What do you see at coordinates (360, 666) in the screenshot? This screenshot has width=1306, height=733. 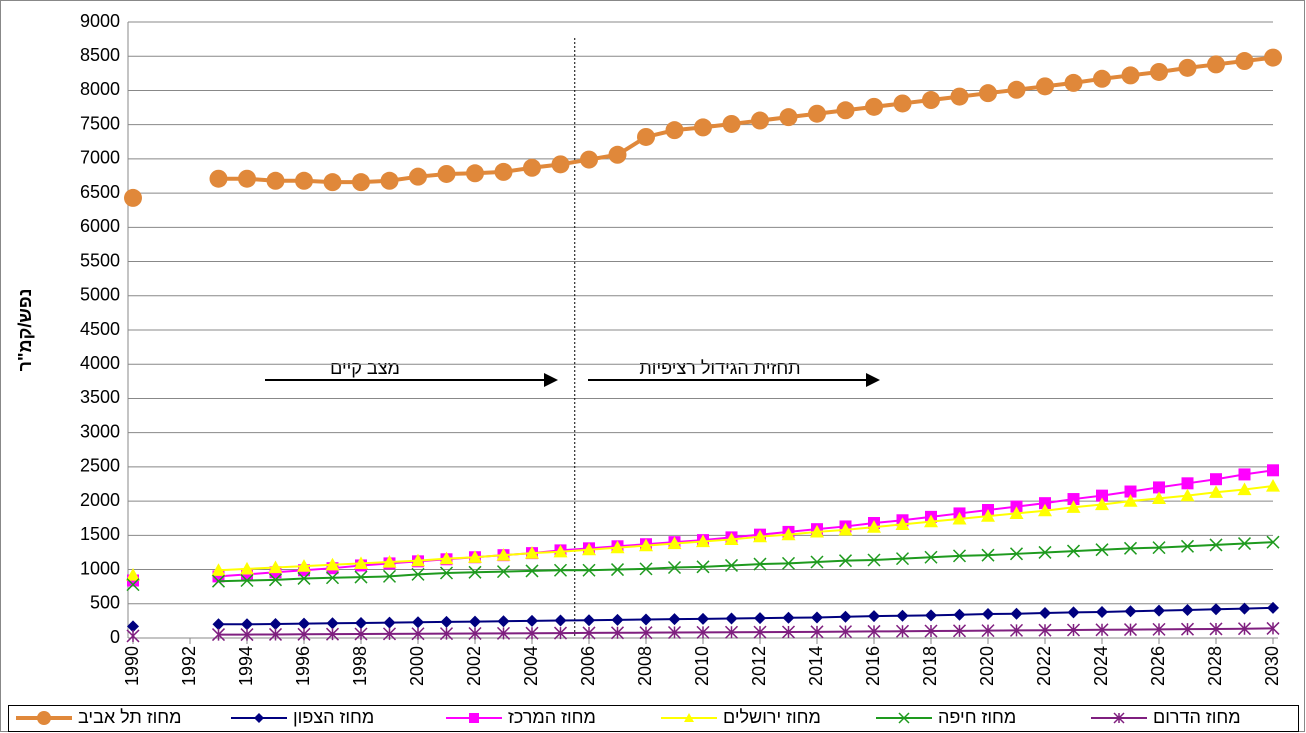 I see `x-tick-label: 1998` at bounding box center [360, 666].